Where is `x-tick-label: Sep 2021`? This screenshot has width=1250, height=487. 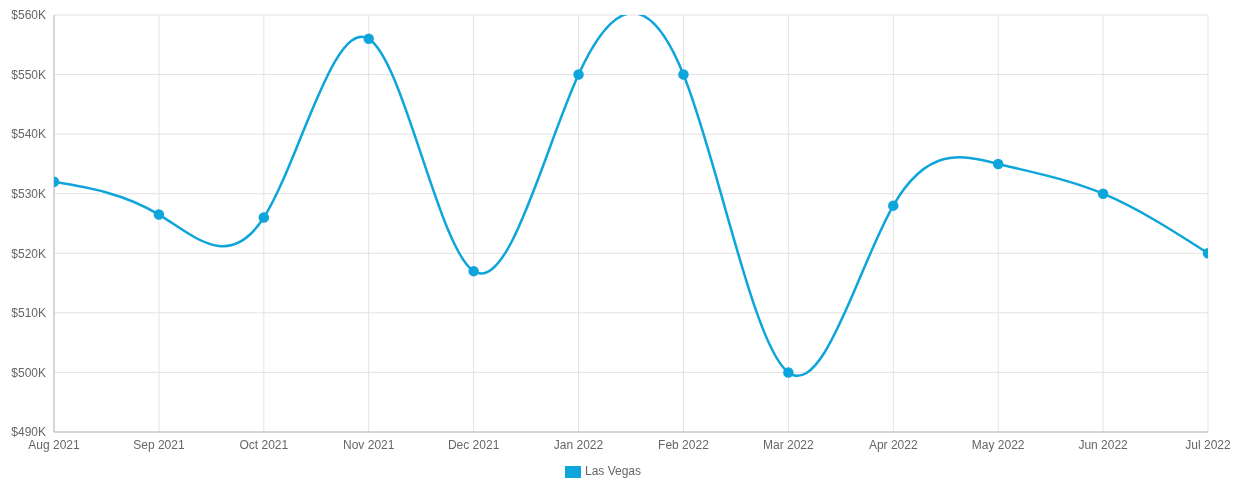 x-tick-label: Sep 2021 is located at coordinates (159, 444).